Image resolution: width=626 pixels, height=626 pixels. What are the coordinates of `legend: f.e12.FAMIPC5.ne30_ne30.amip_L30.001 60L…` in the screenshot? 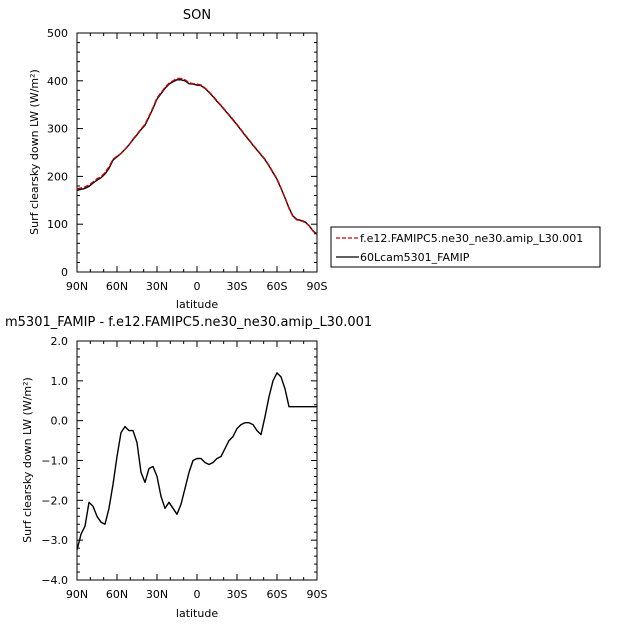 It's located at (465, 247).